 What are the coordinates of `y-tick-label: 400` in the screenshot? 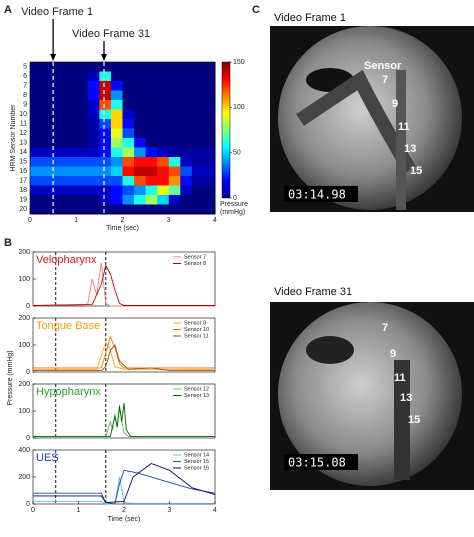 It's located at (24, 450).